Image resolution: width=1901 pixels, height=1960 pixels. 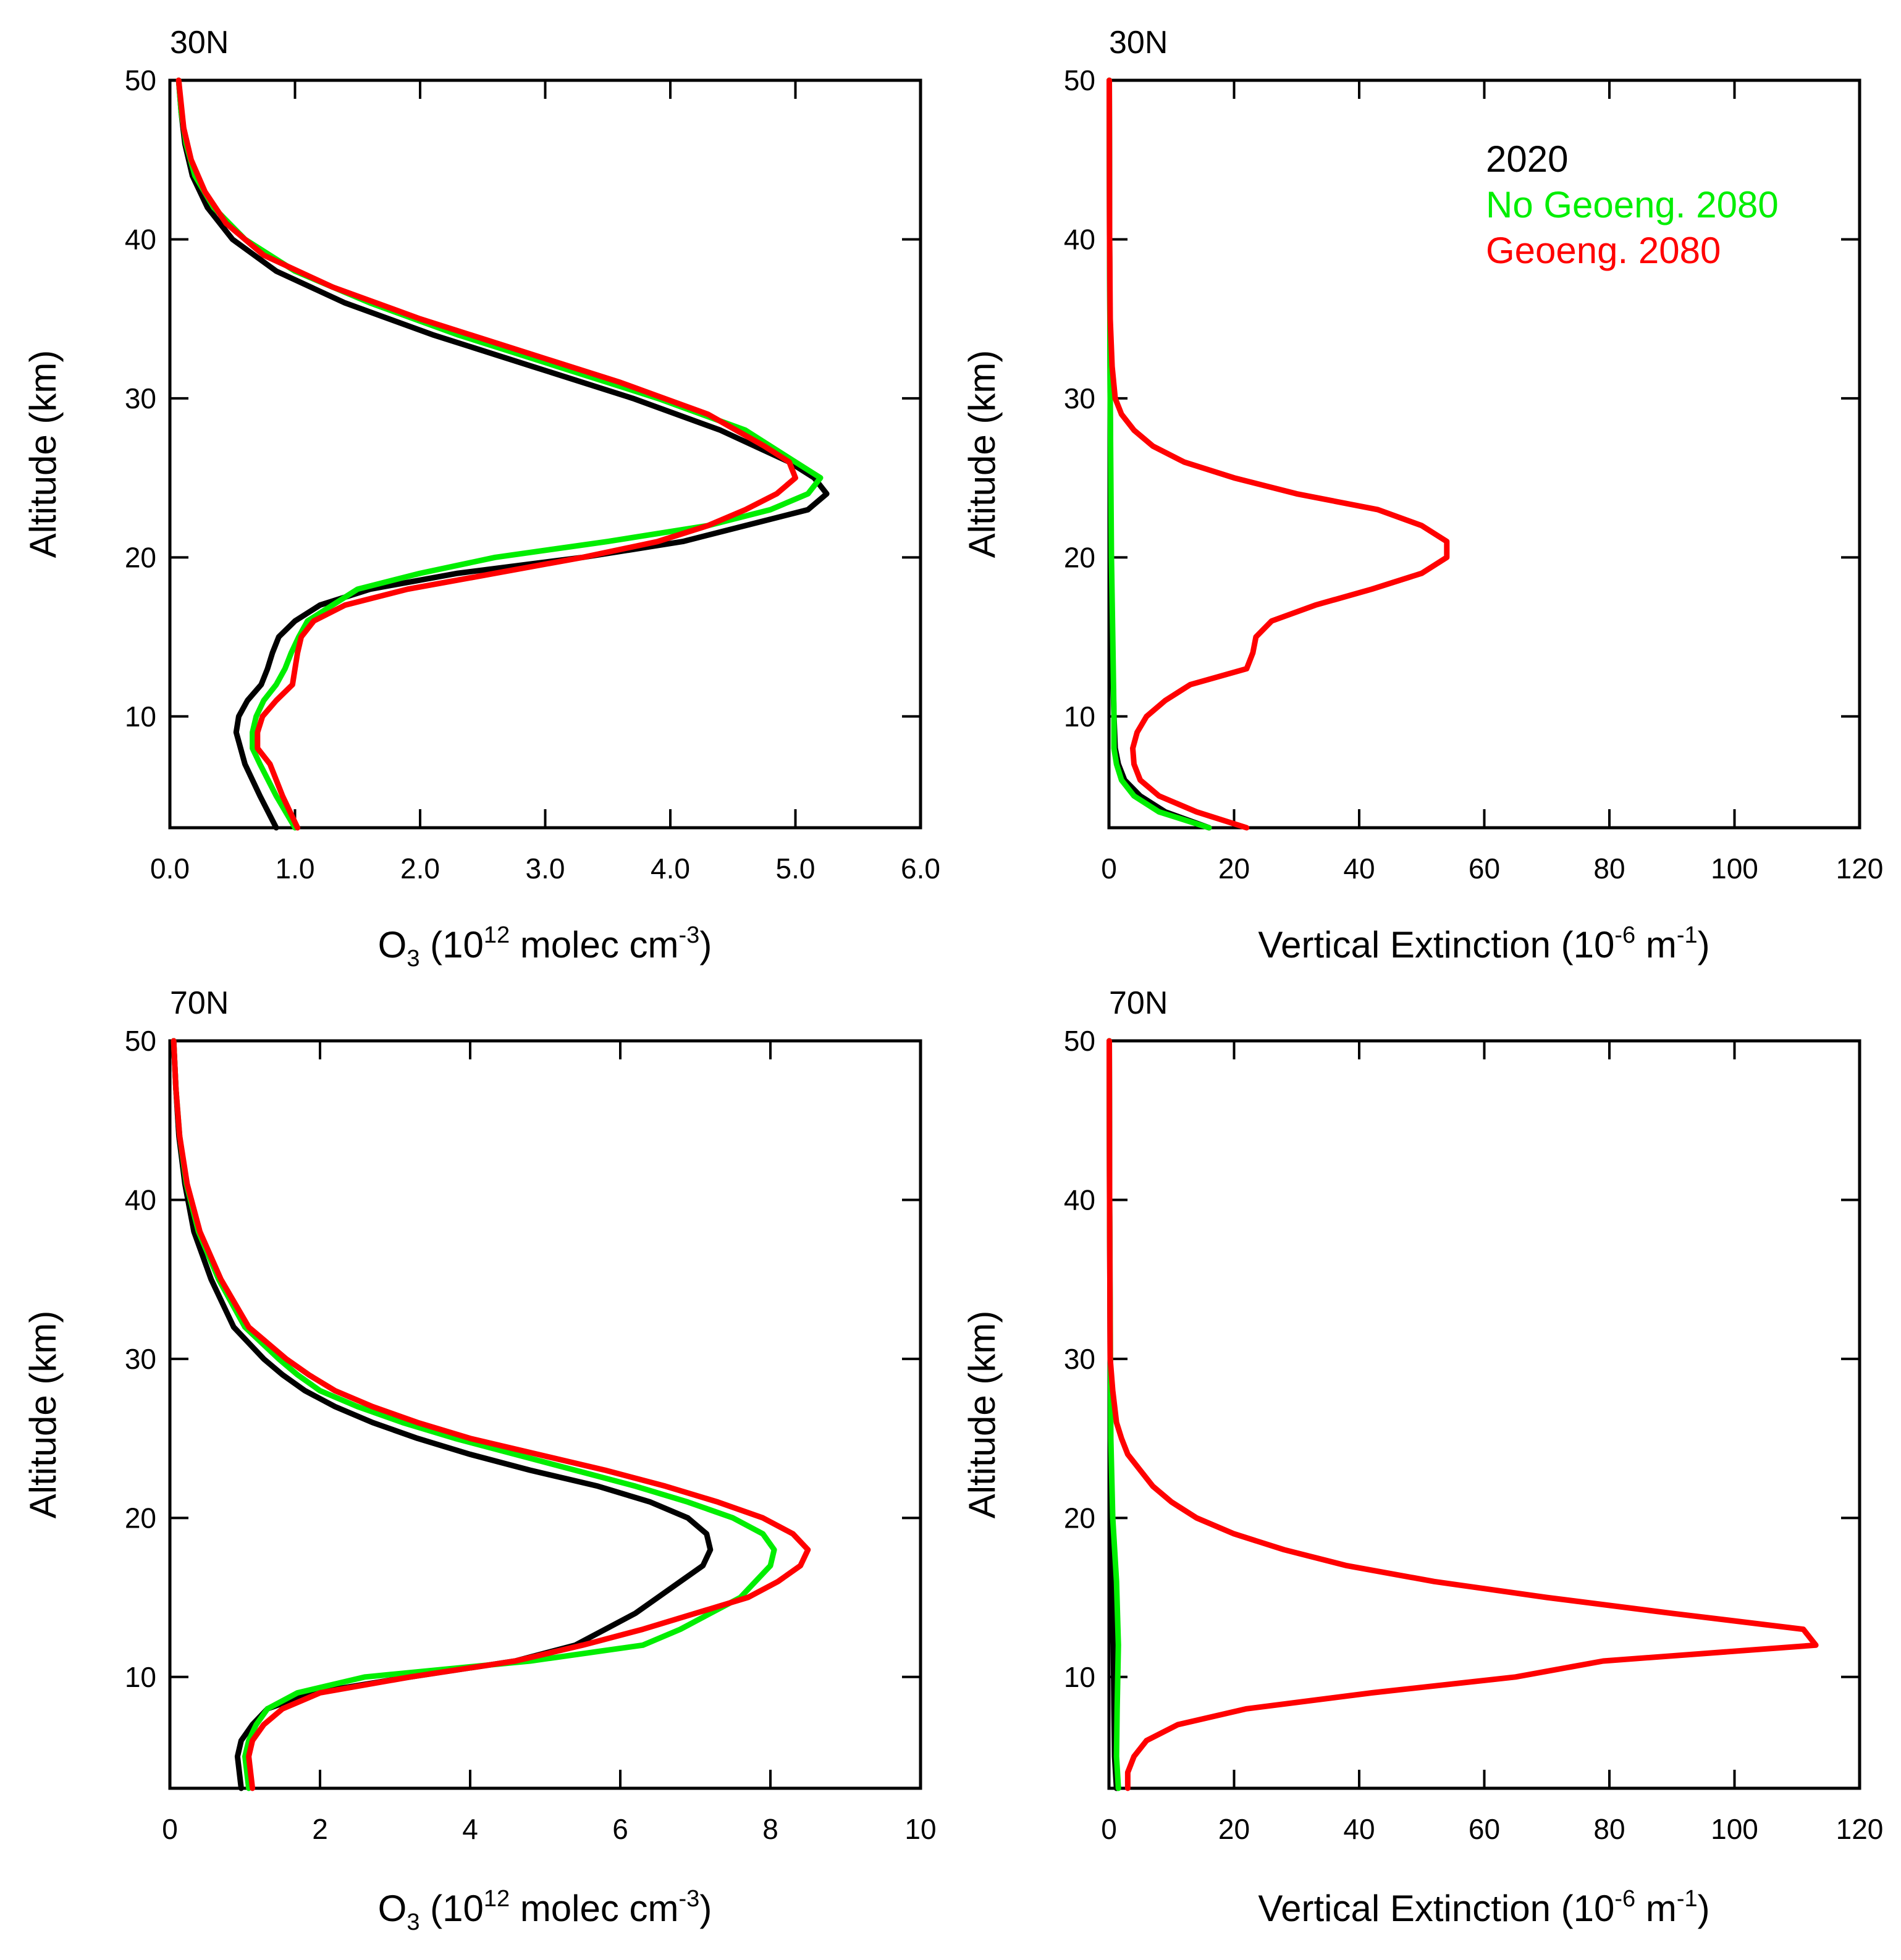 I want to click on x-tick-label: 8, so click(x=770, y=1829).